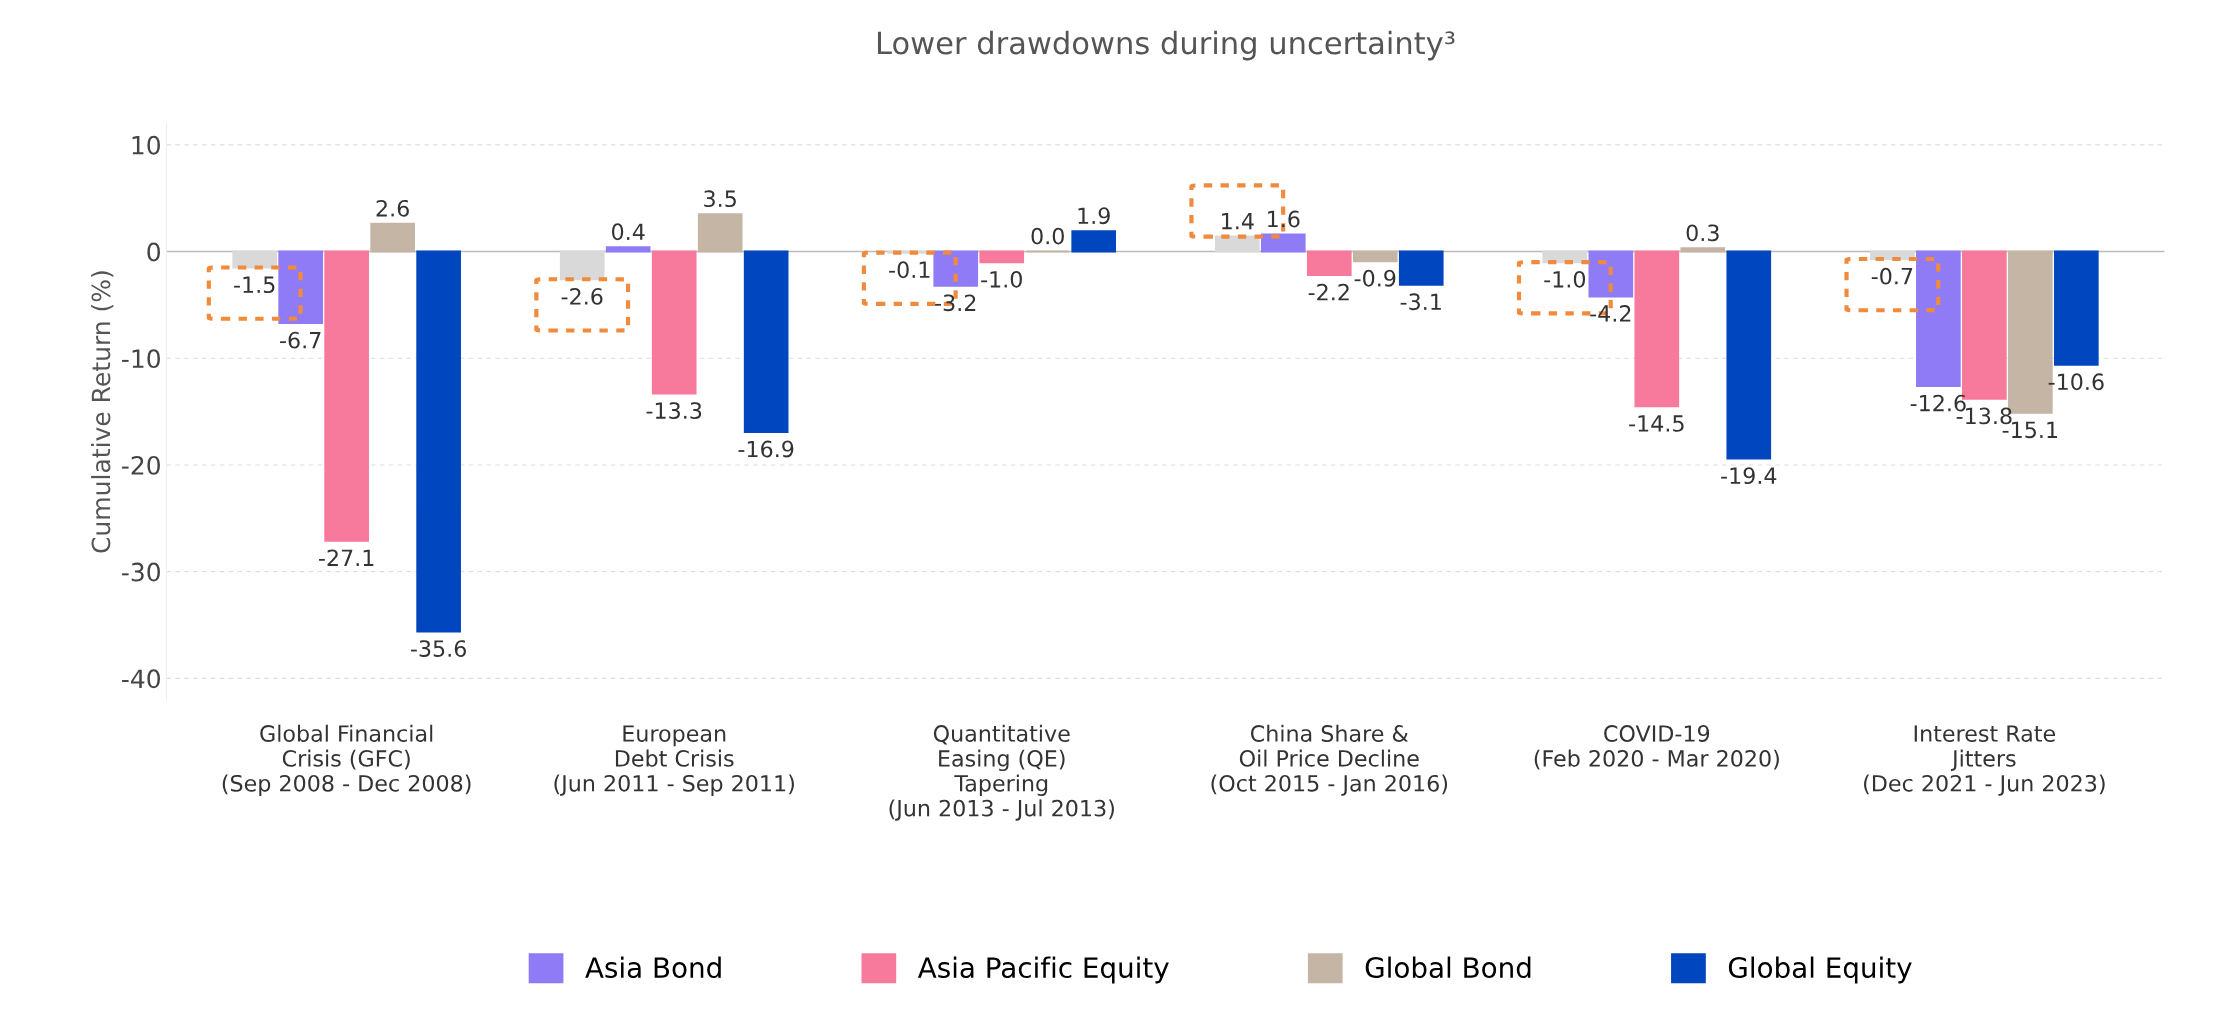 The width and height of the screenshot is (2220, 1029). What do you see at coordinates (1001, 772) in the screenshot?
I see `x-tick-label: Quantitative Easing (QE) Tapering (Jun 2013 - Jul 2013)` at bounding box center [1001, 772].